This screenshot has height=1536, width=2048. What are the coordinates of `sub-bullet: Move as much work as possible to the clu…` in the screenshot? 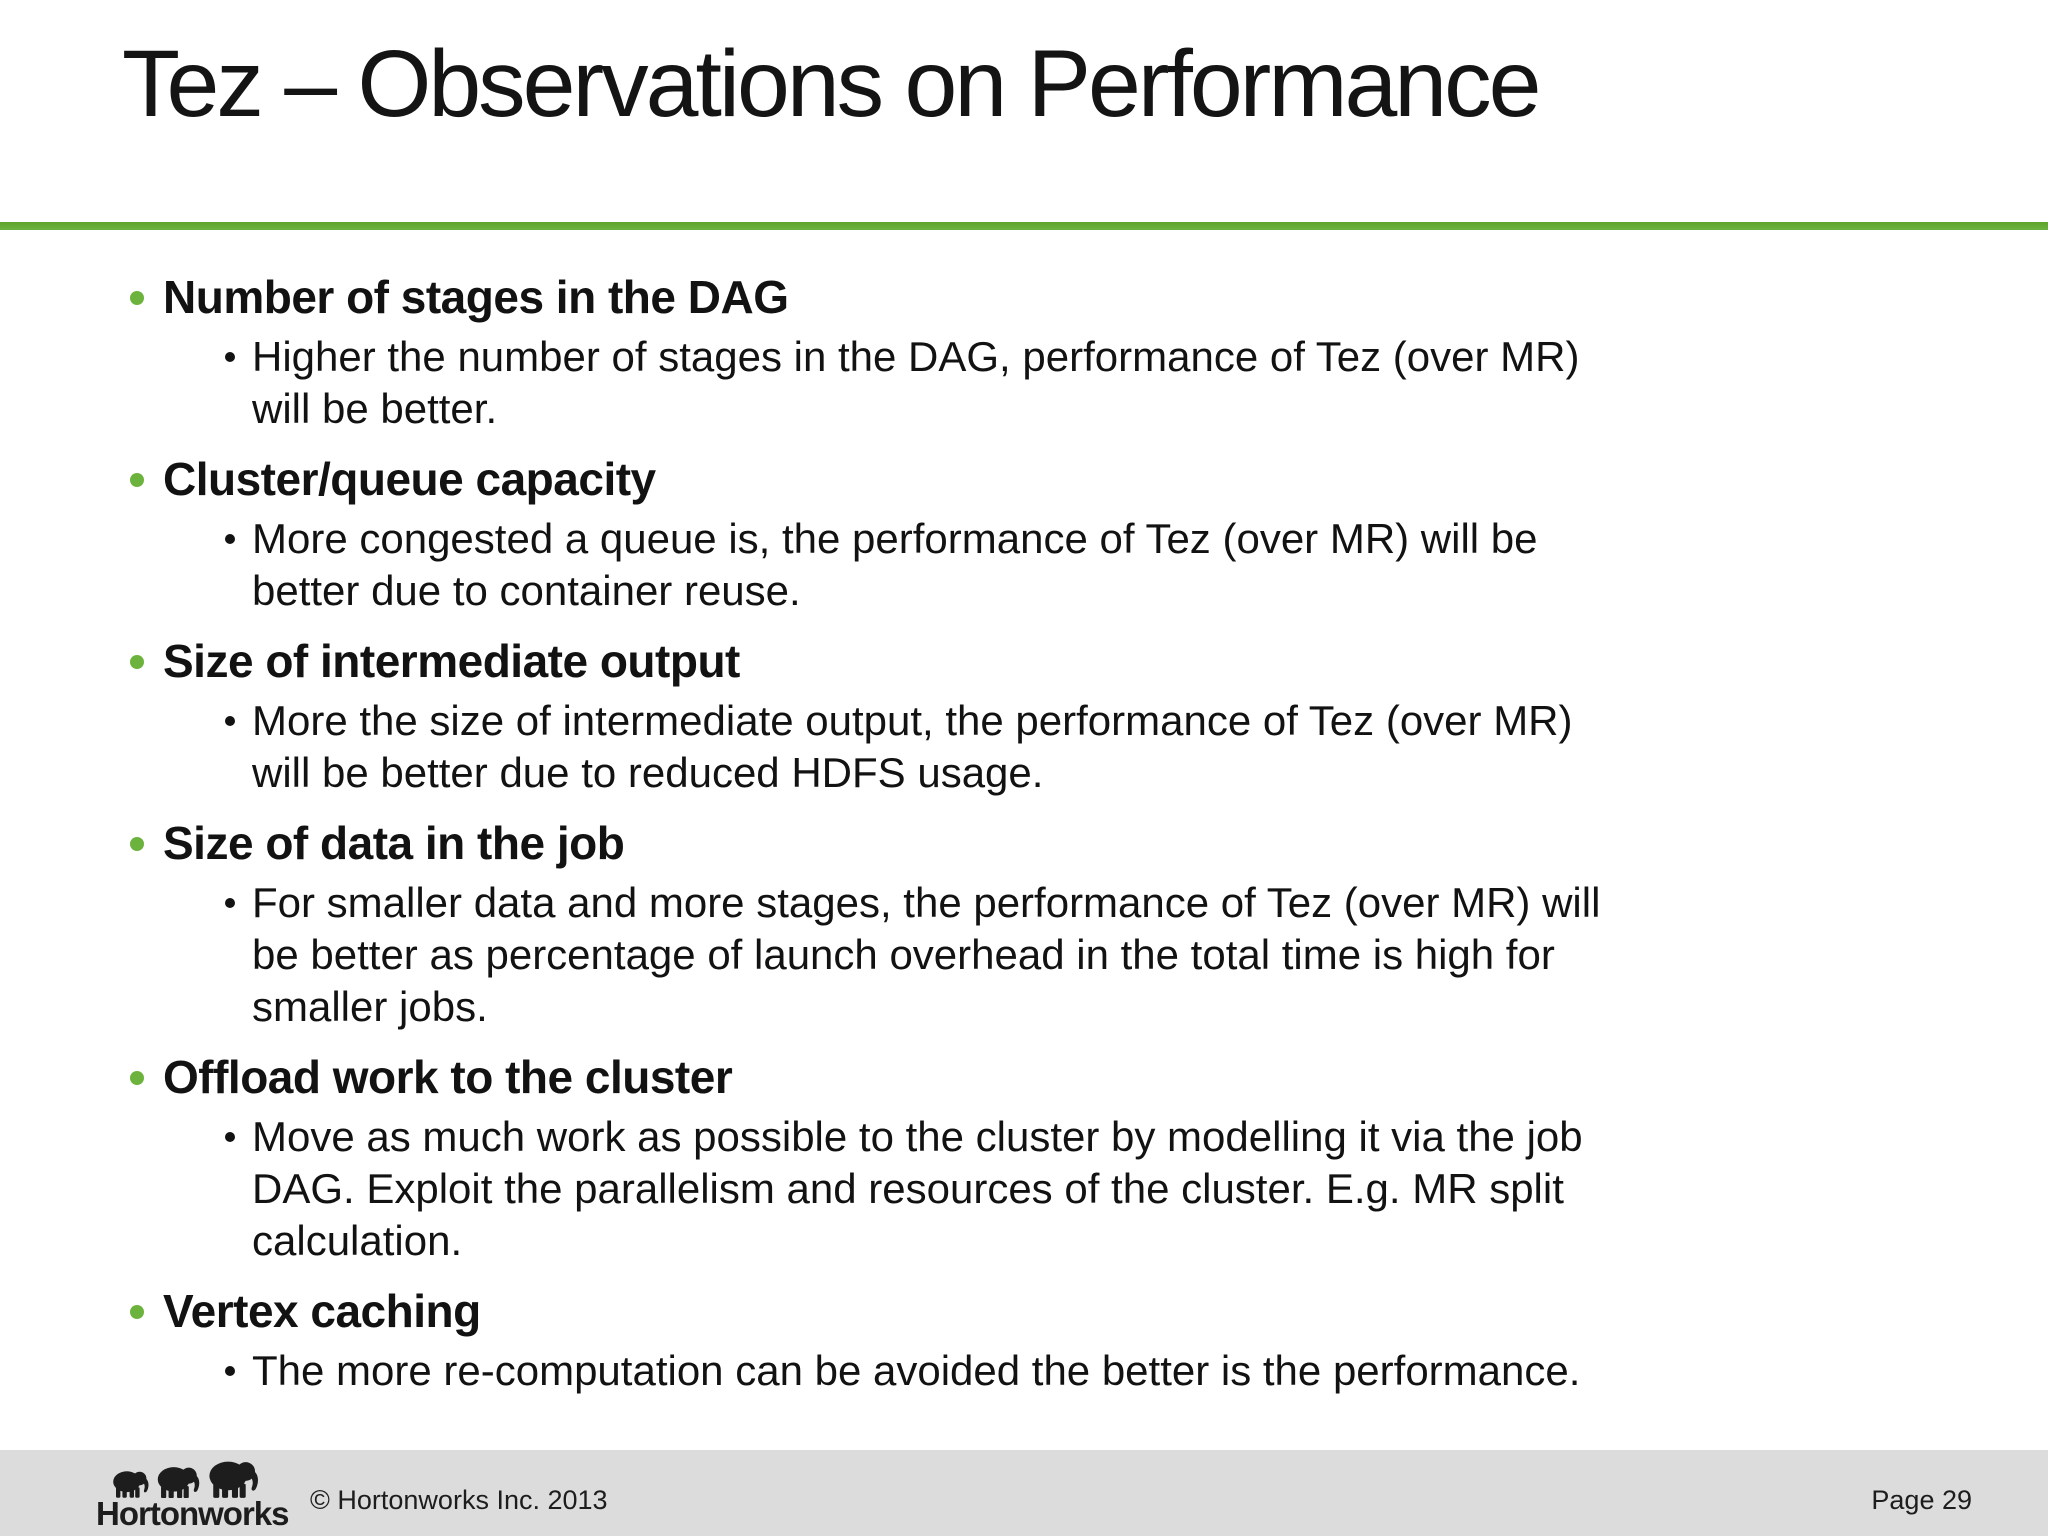 It's located at (994, 1189).